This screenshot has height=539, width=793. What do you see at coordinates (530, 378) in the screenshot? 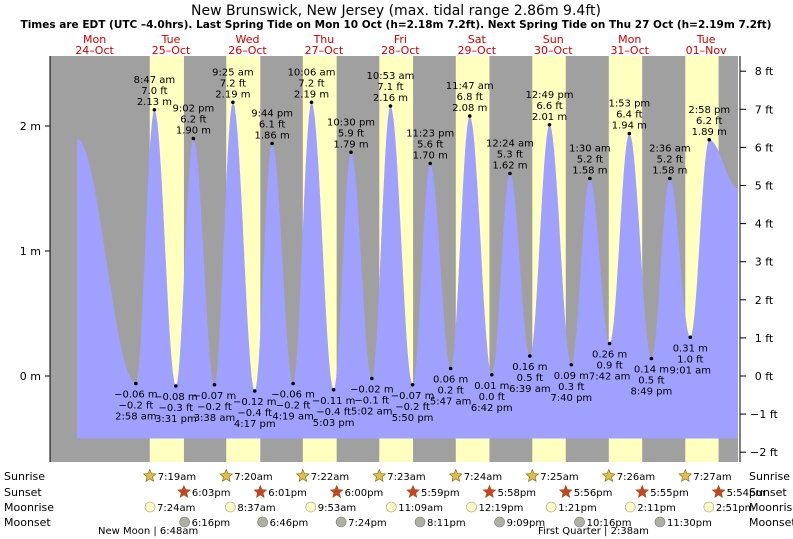
I see `low-tide-ft-label: 0.5 ft` at bounding box center [530, 378].